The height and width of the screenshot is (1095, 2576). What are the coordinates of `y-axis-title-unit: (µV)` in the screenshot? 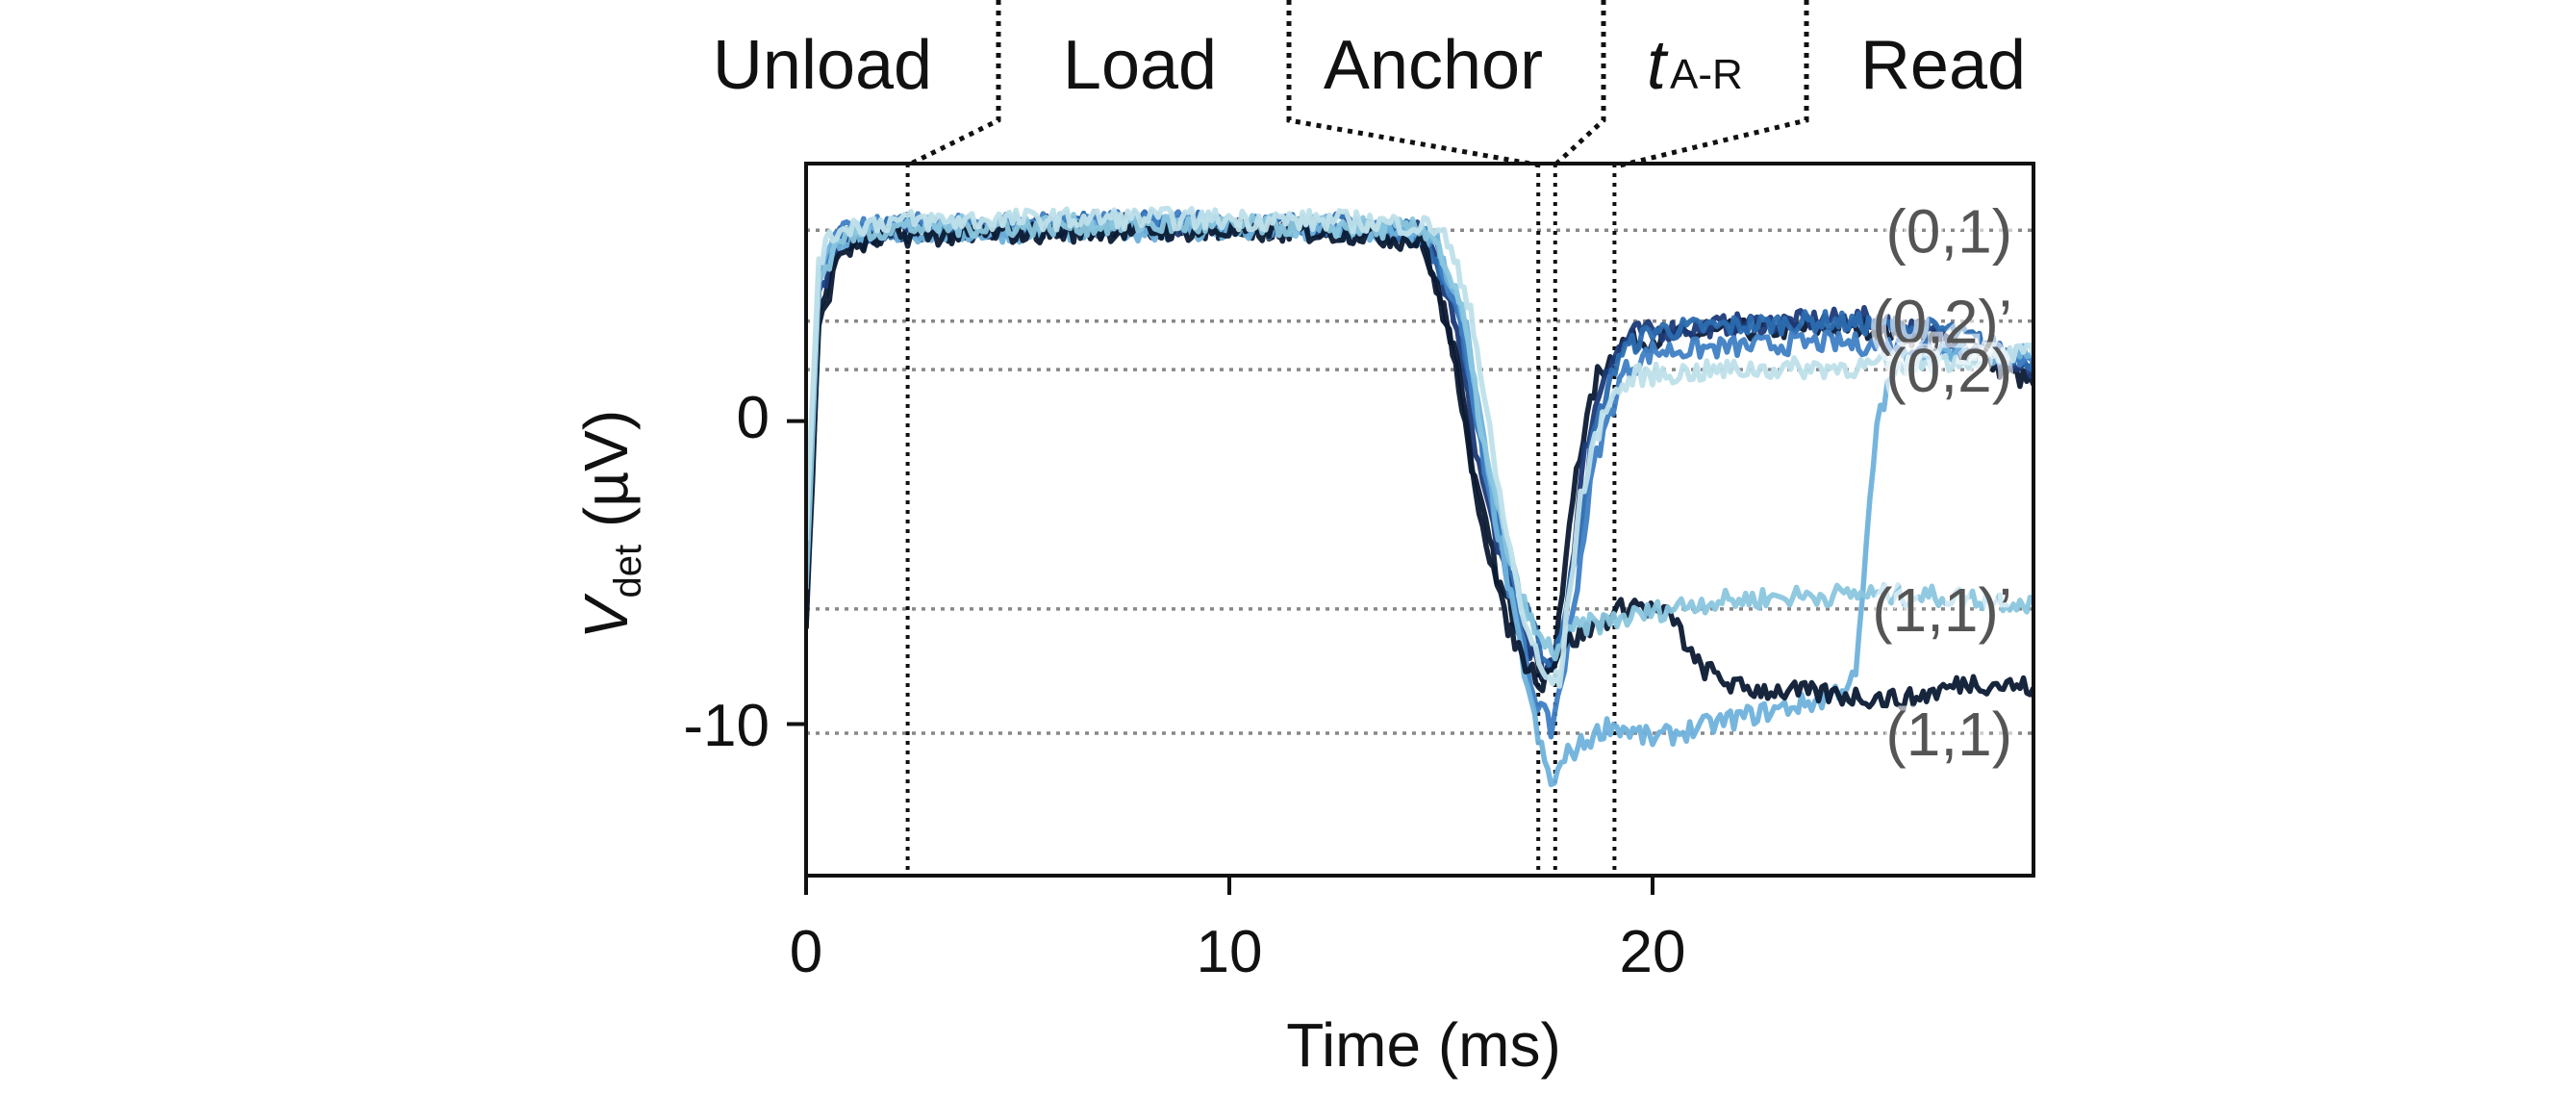 It's located at (606, 478).